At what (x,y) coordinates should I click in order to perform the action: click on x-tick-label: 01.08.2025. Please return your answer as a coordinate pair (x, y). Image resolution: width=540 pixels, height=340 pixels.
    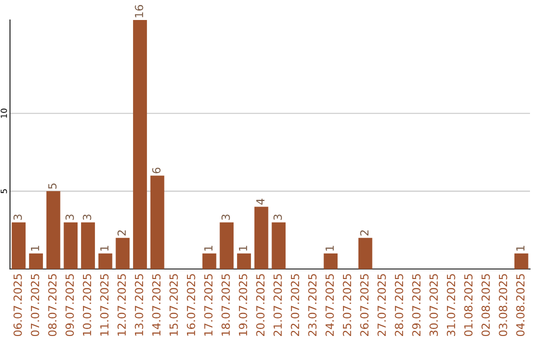
    Looking at the image, I should click on (468, 305).